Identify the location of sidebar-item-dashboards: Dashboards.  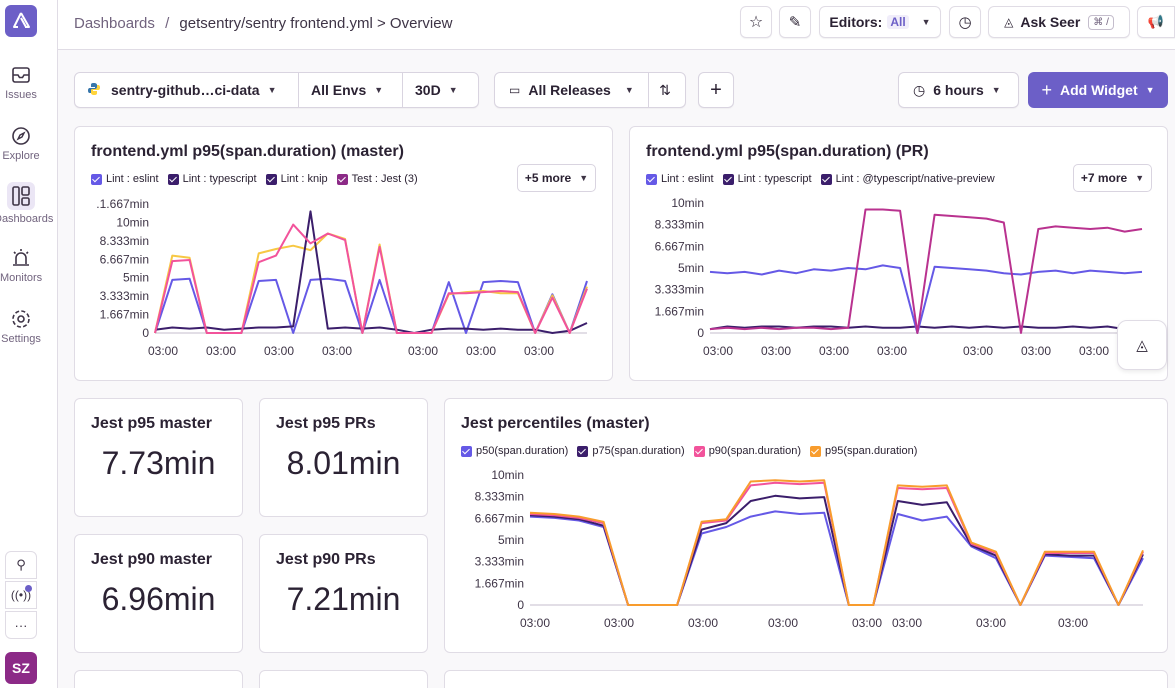
(26, 203).